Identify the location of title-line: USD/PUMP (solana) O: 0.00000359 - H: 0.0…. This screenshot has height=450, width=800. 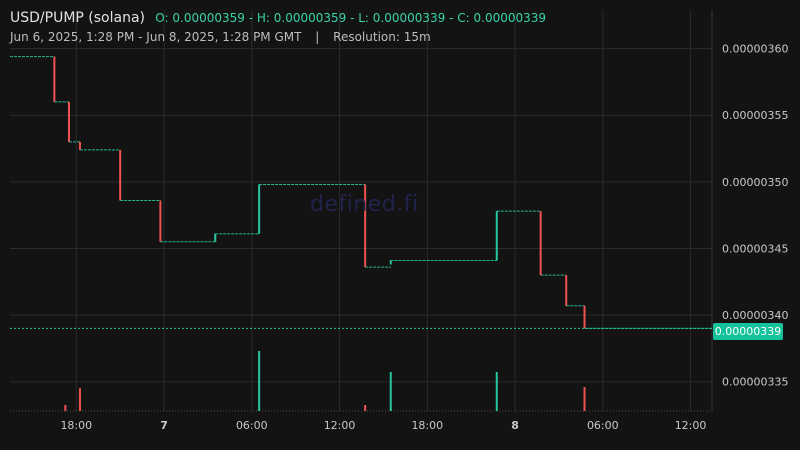
(278, 18).